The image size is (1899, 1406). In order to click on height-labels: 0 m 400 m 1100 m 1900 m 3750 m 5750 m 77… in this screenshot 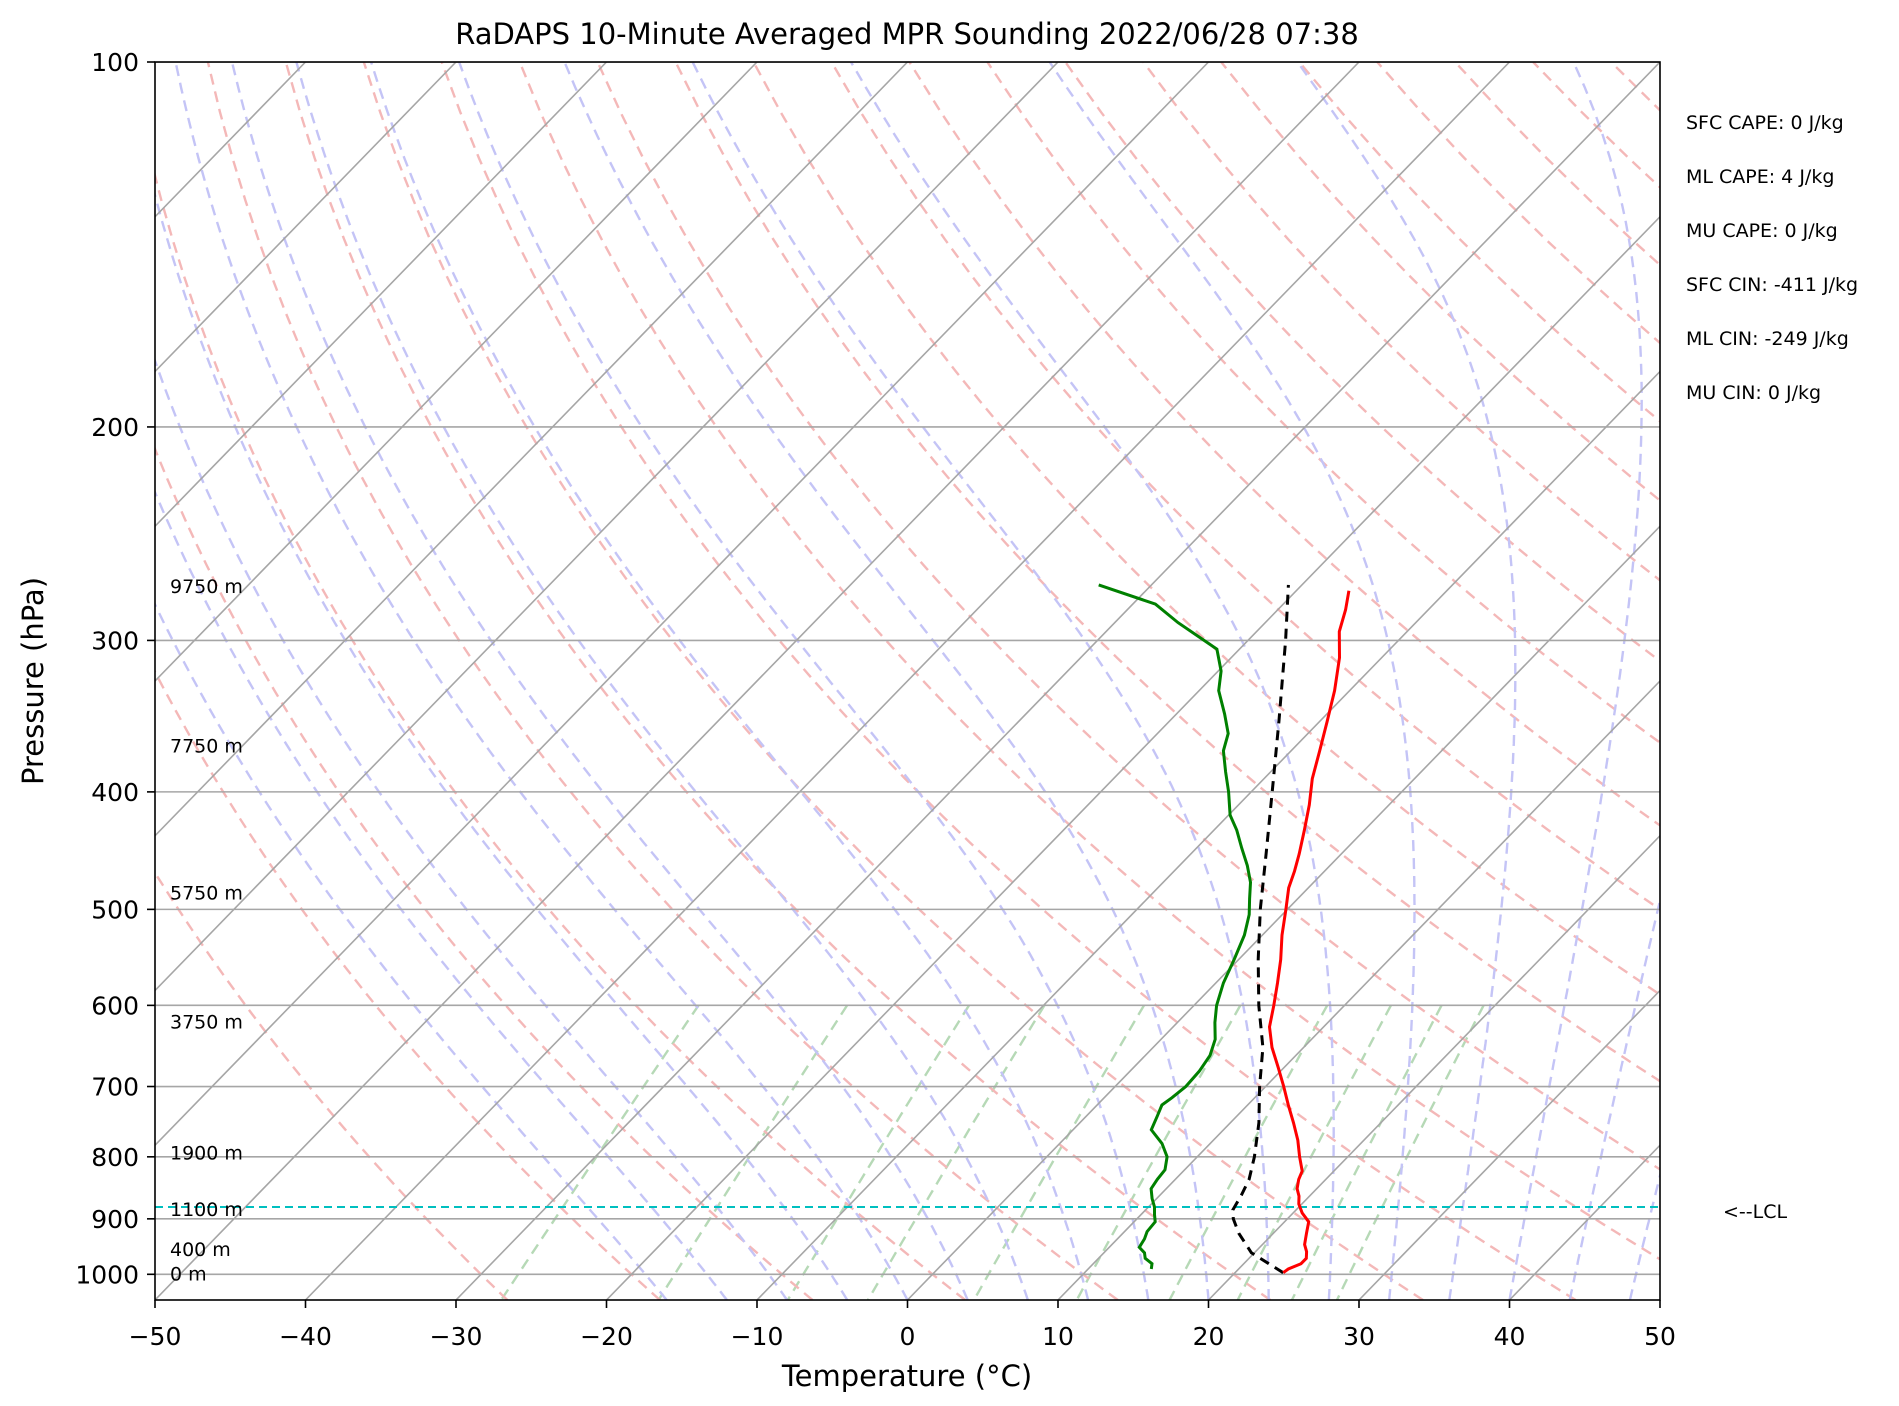, I will do `click(206, 930)`.